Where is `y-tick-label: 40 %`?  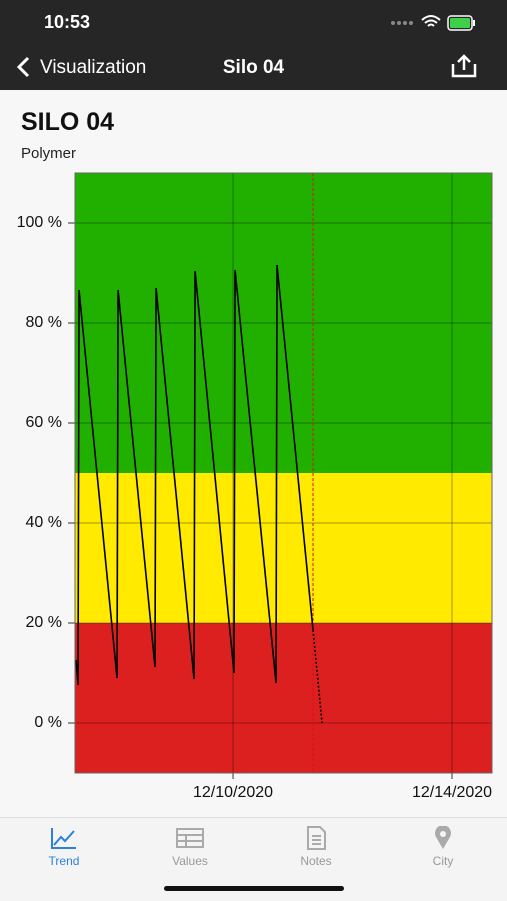
y-tick-label: 40 % is located at coordinates (44, 522).